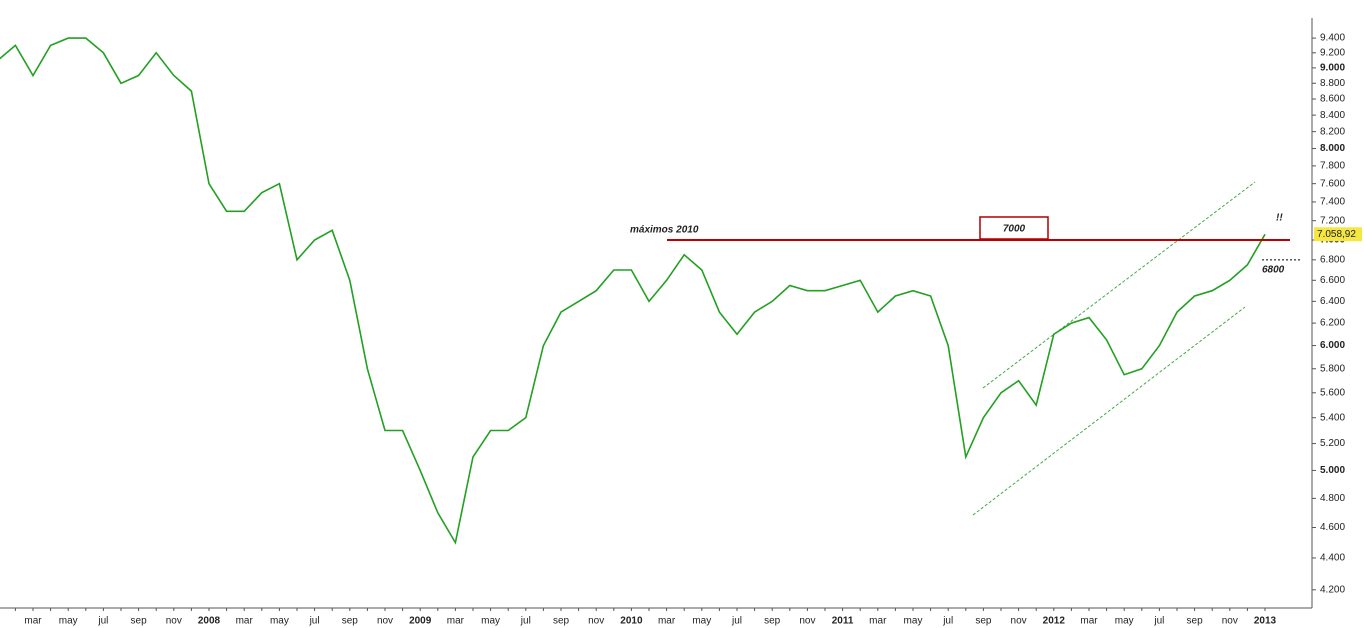 The height and width of the screenshot is (628, 1364). I want to click on alert: !!, so click(1279, 218).